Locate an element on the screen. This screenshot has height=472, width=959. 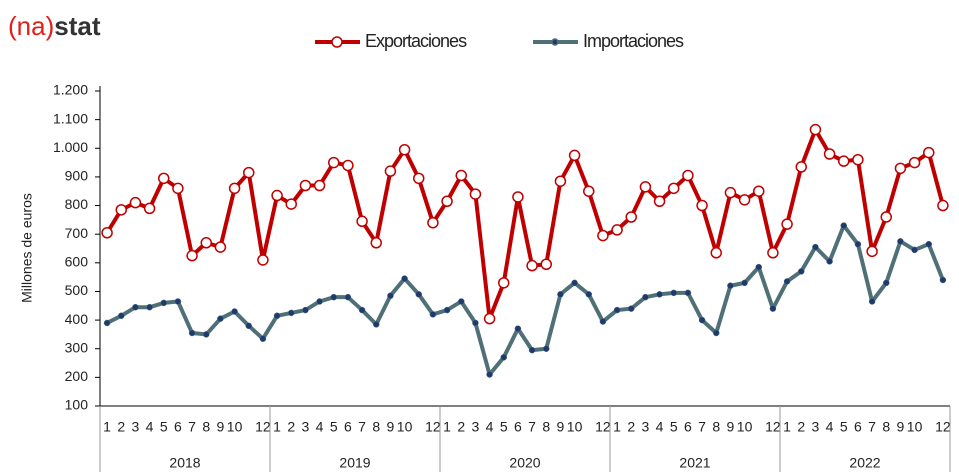
y-tick-label: 300 is located at coordinates (77, 347).